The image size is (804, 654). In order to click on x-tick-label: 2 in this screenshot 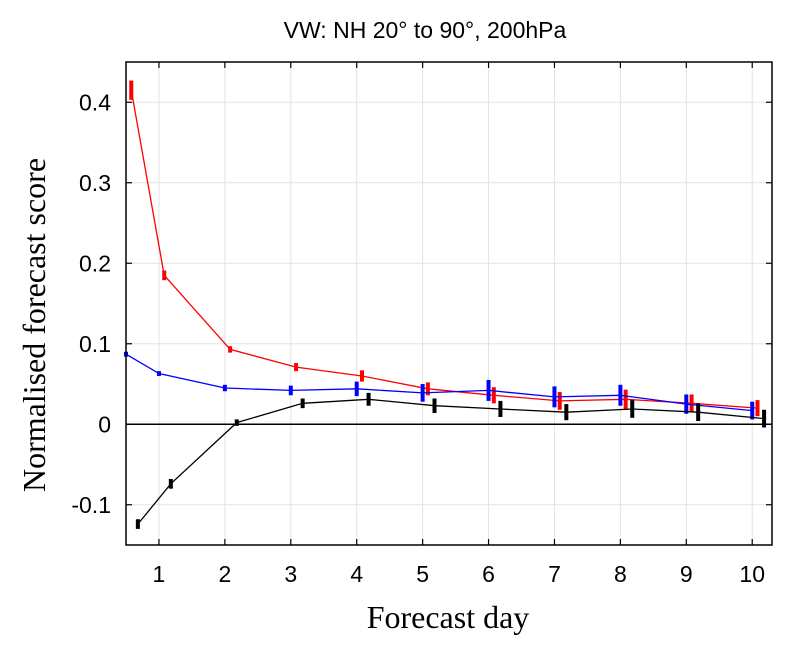, I will do `click(224, 574)`.